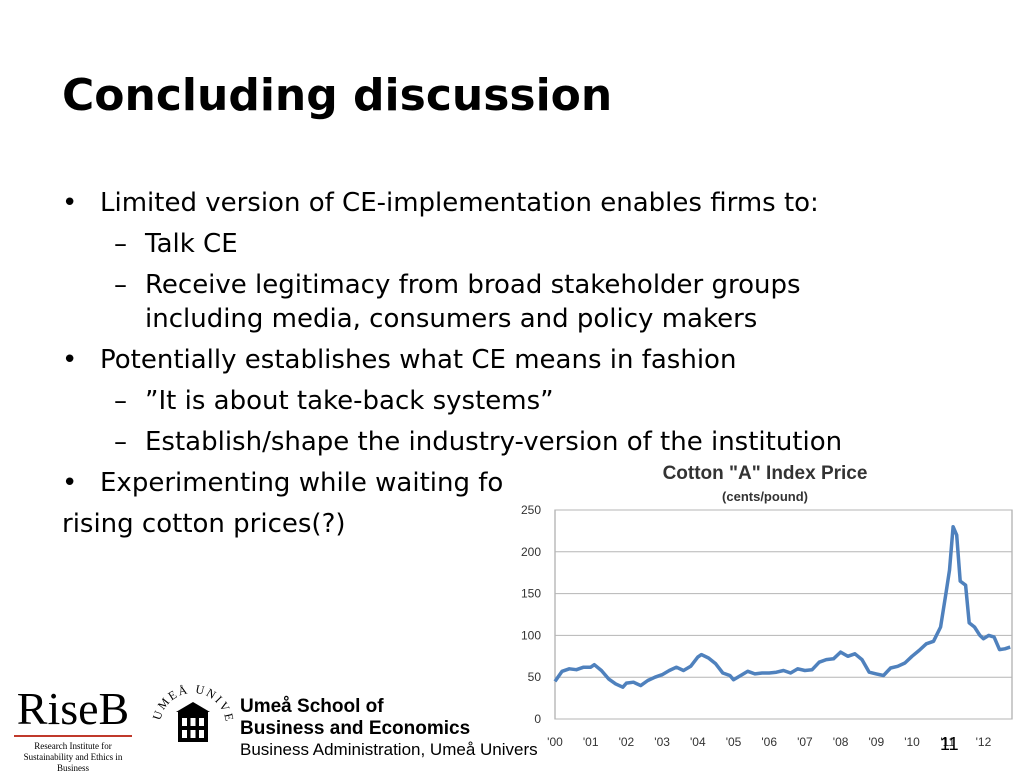  I want to click on bullet-item: • Experimenting while waiting for, so click(512, 483).